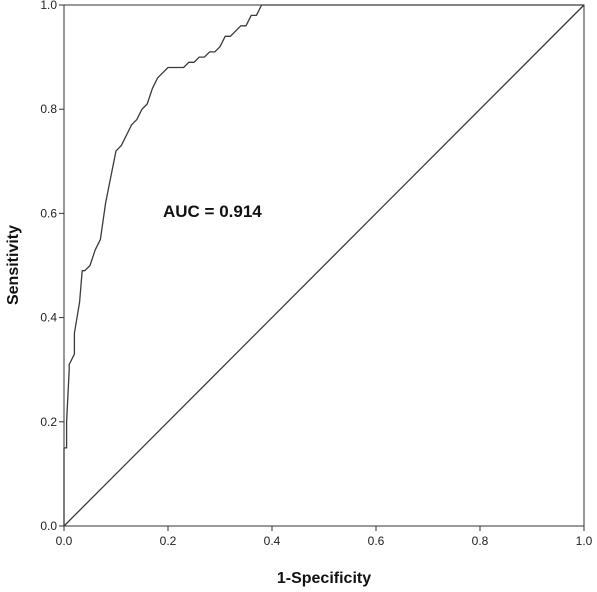 Image resolution: width=597 pixels, height=592 pixels. What do you see at coordinates (168, 541) in the screenshot?
I see `x-tick-label: 0.2` at bounding box center [168, 541].